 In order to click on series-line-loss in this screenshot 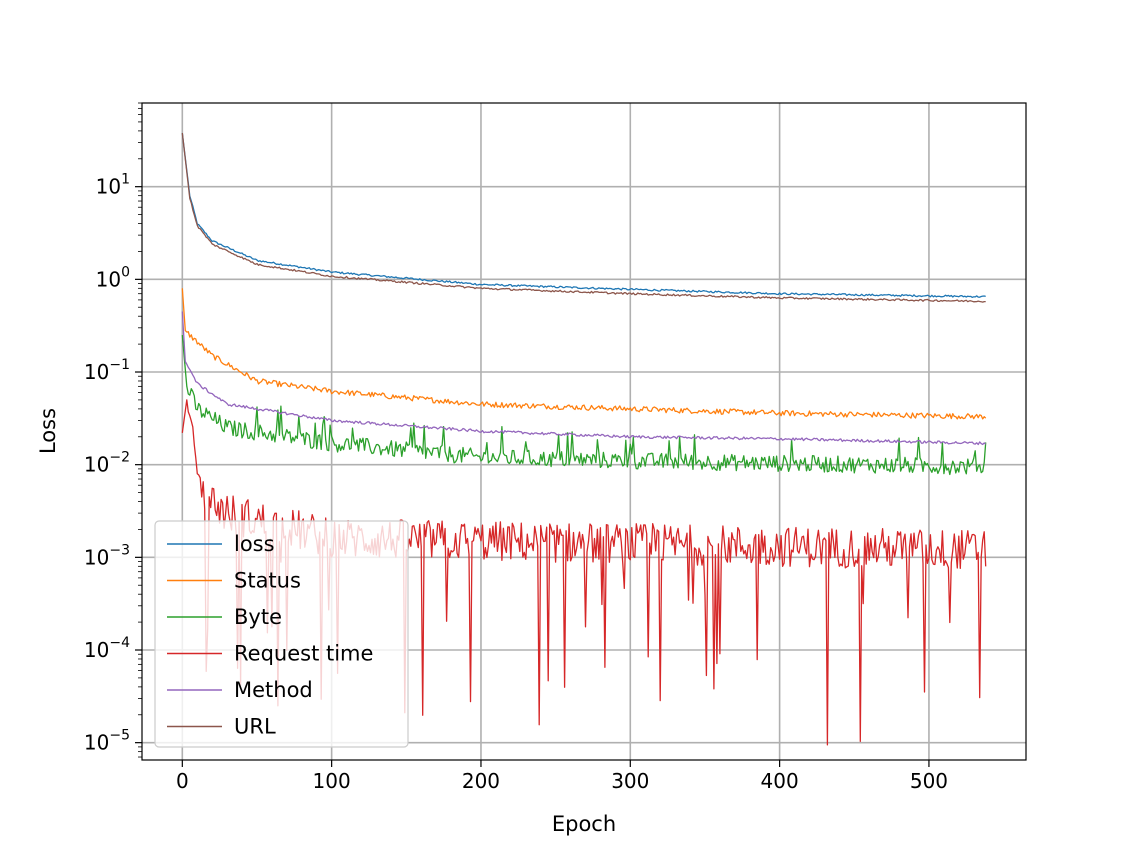, I will do `click(583, 215)`.